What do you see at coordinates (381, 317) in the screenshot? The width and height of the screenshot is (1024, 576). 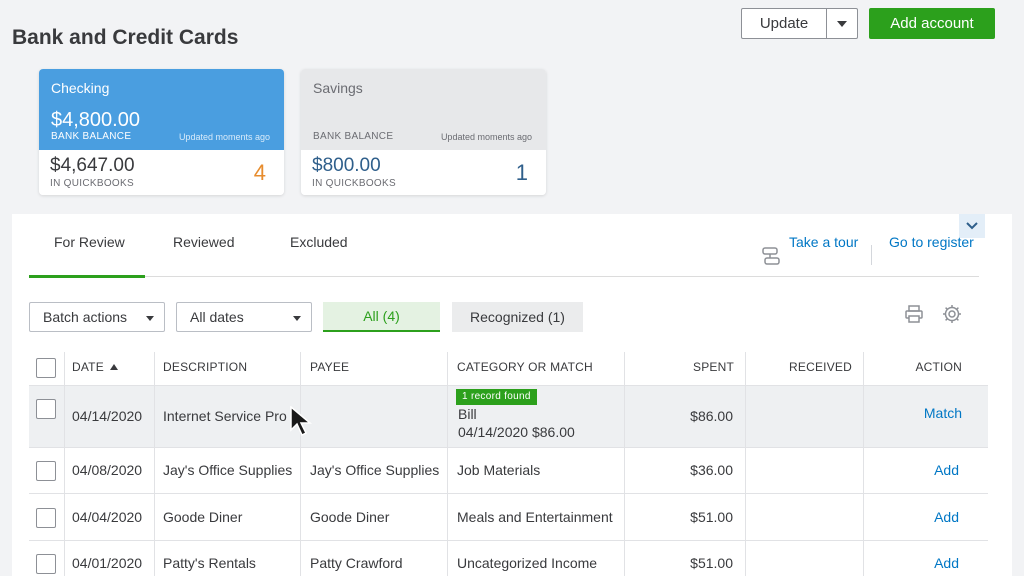 I see `filter-all-button: All (4)` at bounding box center [381, 317].